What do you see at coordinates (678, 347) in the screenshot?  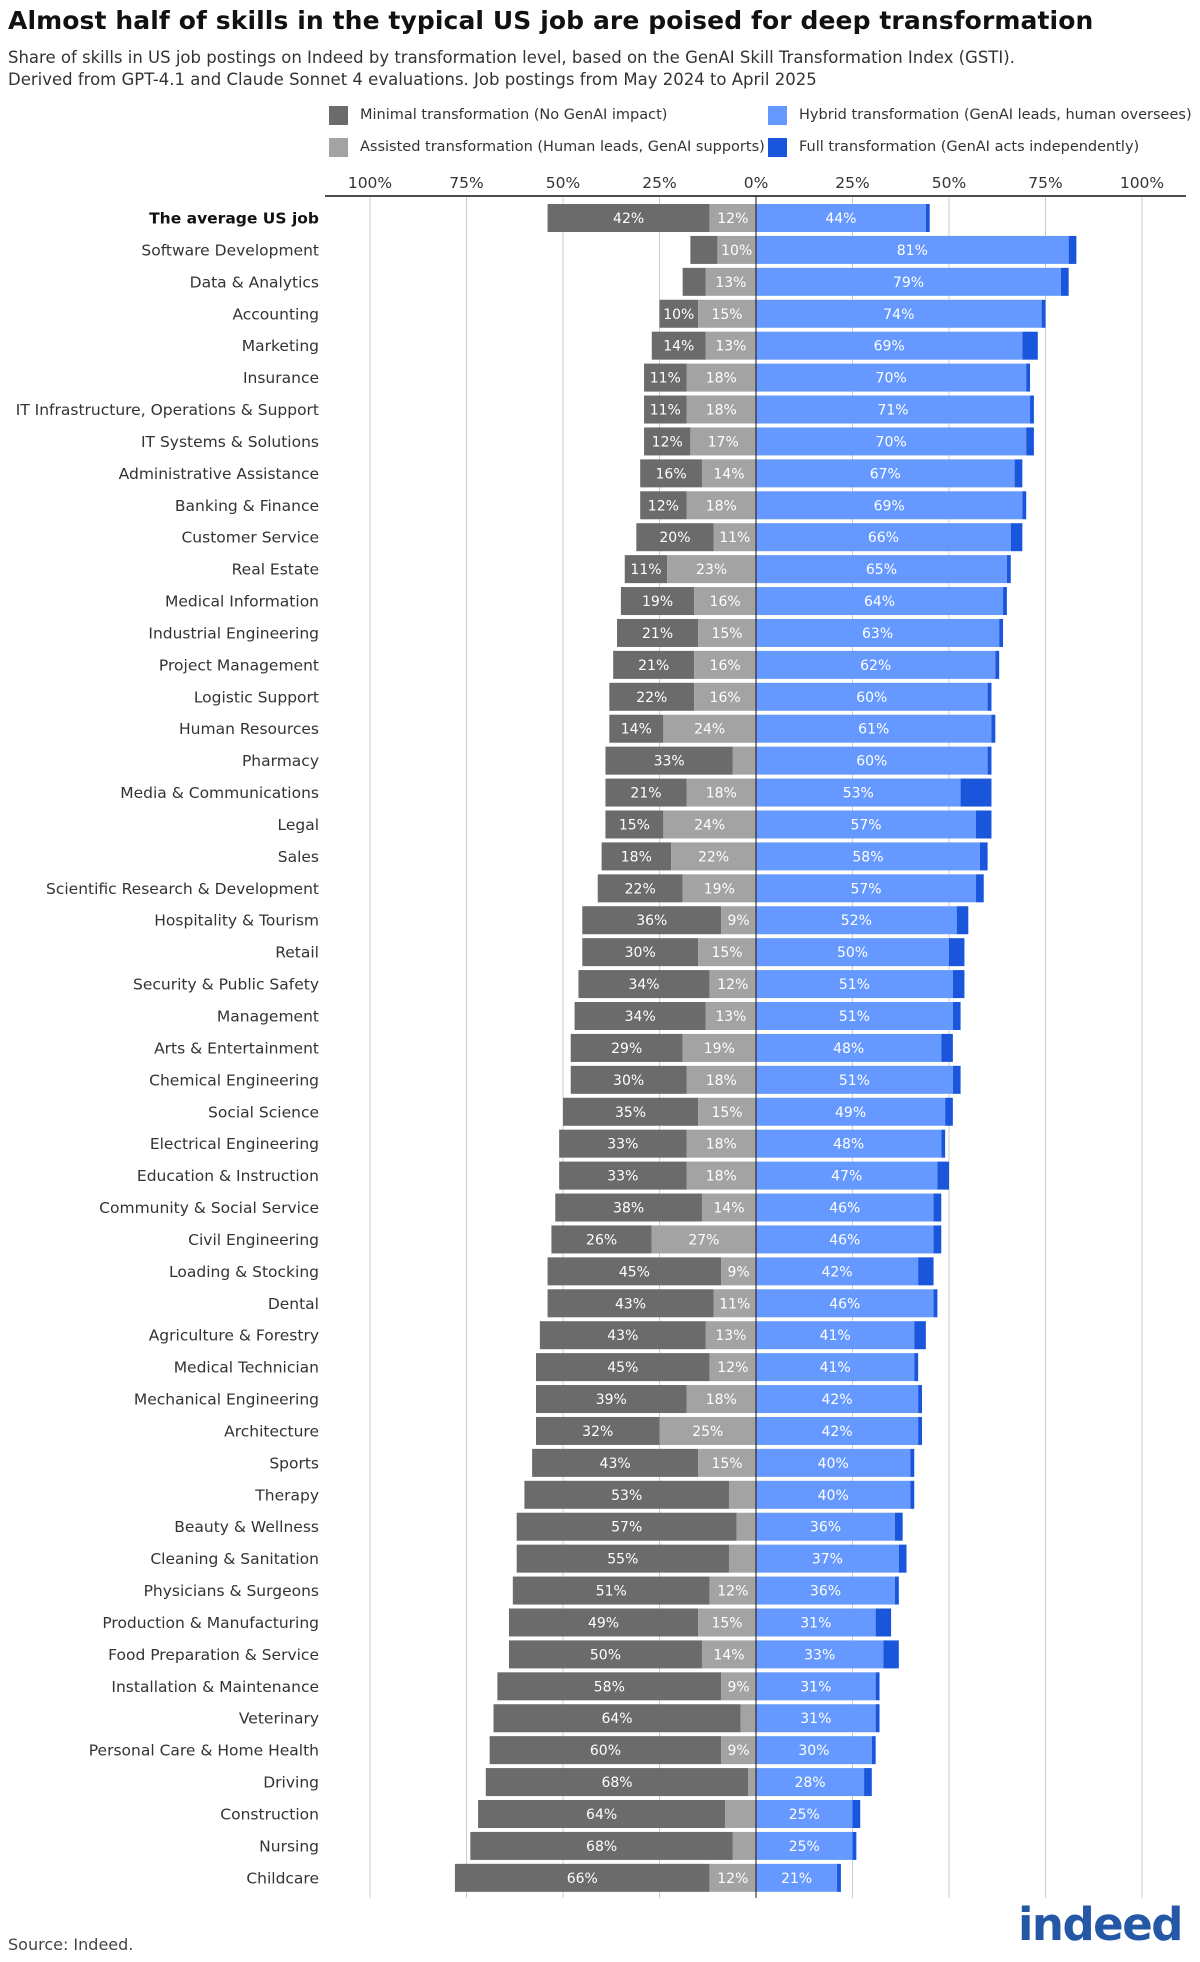 I see `data-label-minimal: 14%` at bounding box center [678, 347].